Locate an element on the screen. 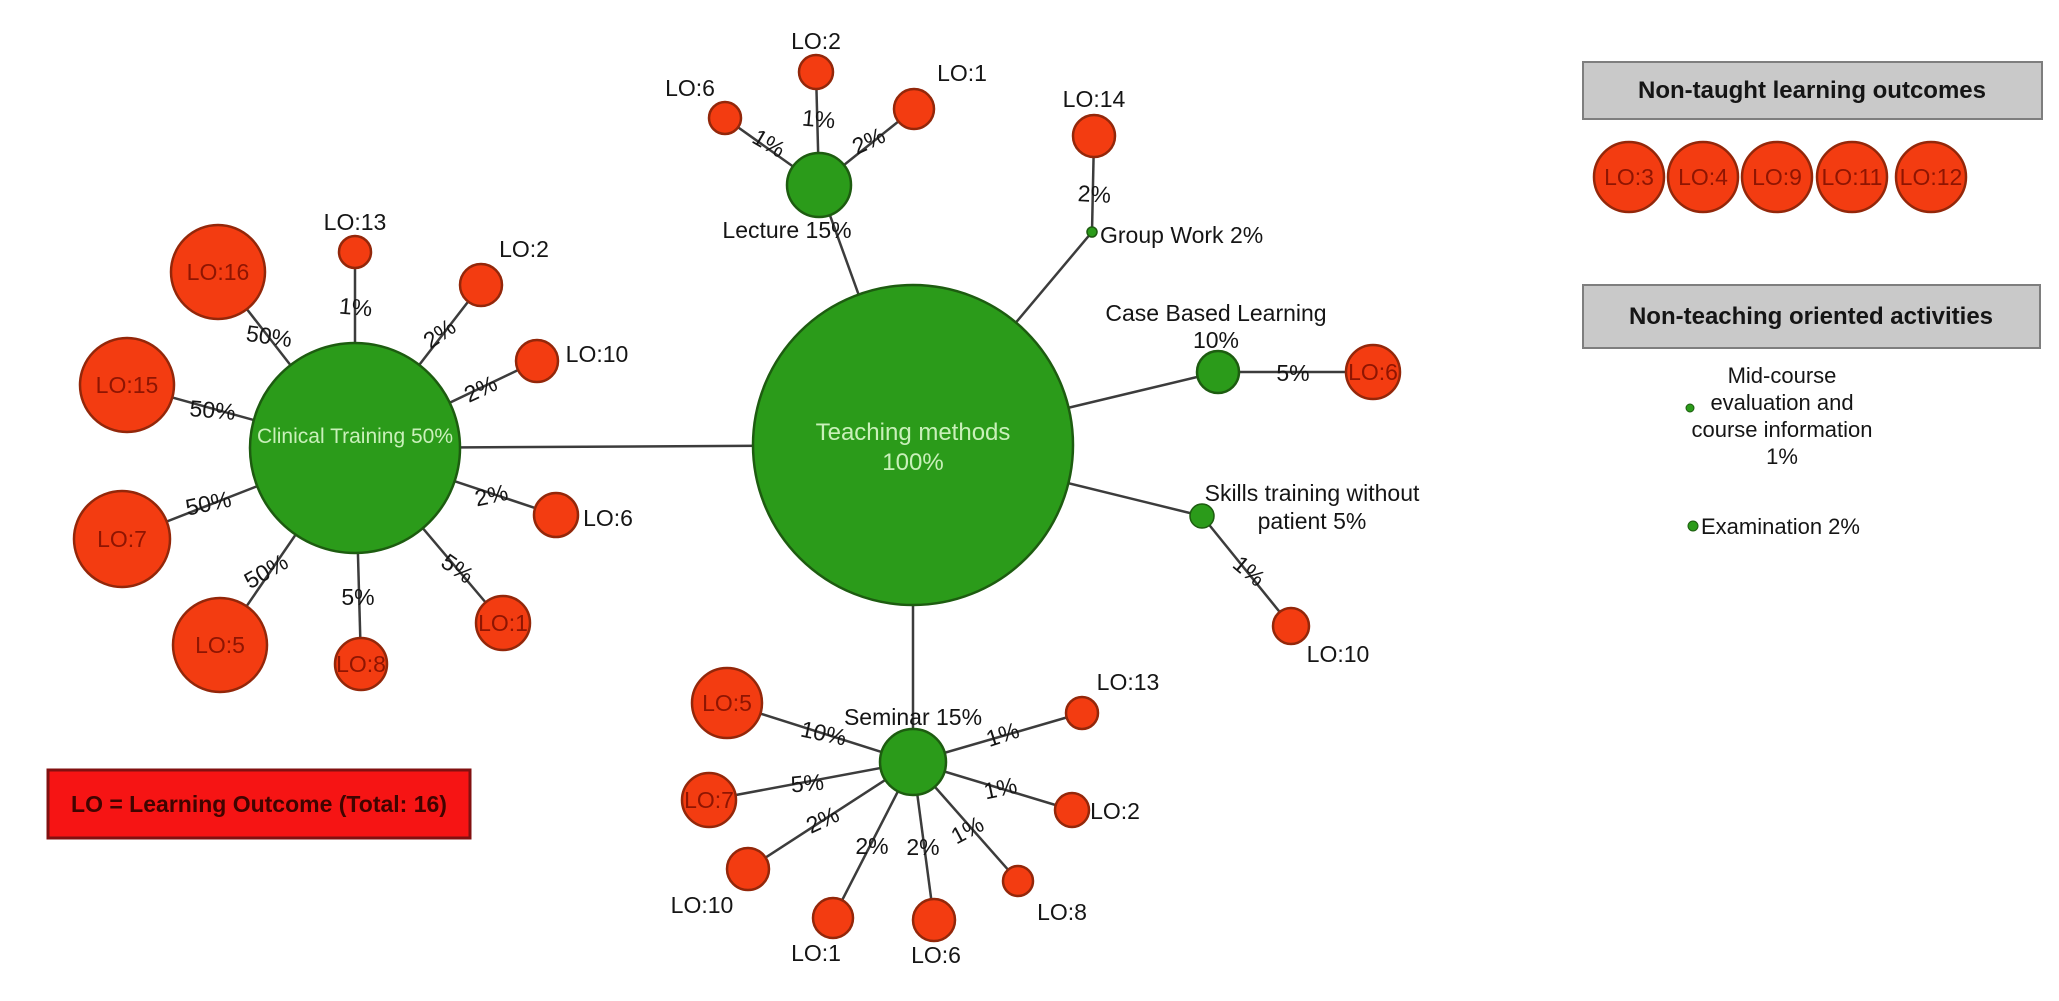 The image size is (2059, 1001). node-label-lo2s: LO:2 is located at coordinates (1115, 811).